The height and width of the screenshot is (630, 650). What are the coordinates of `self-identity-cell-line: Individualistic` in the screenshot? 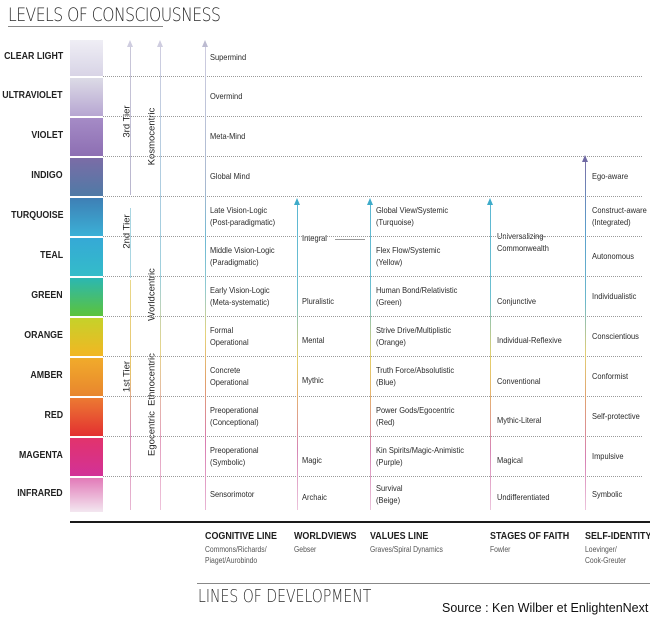 It's located at (614, 296).